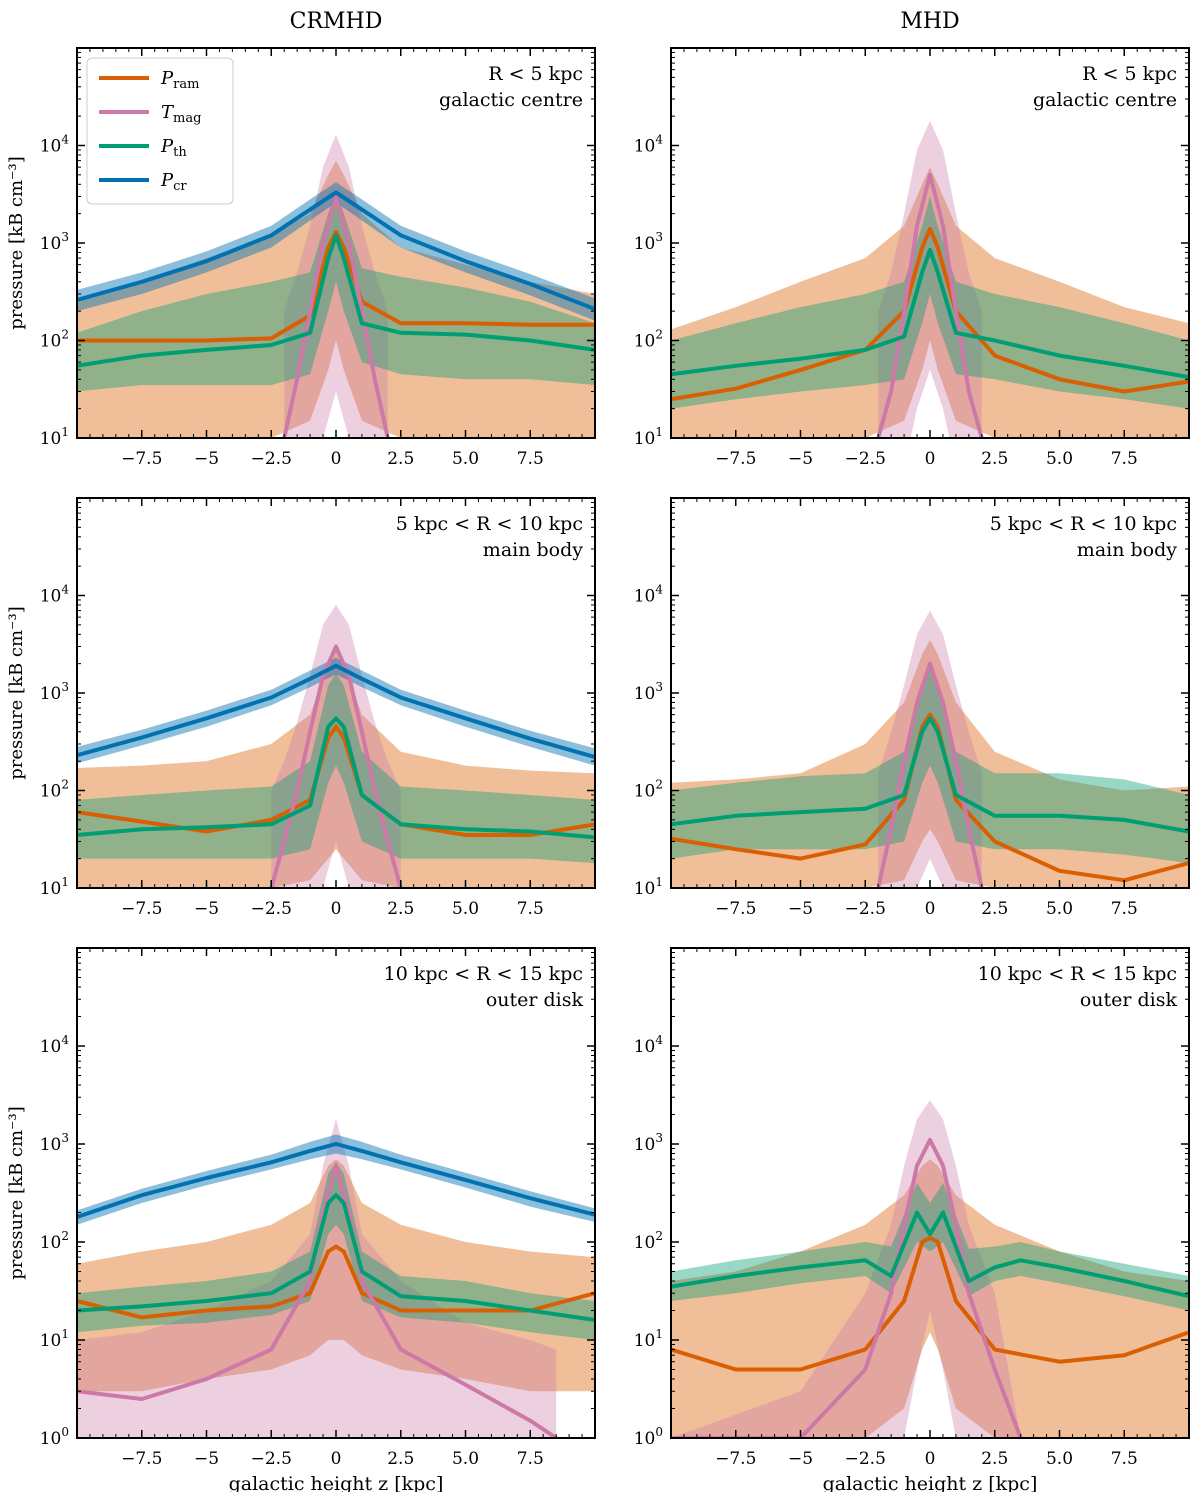  What do you see at coordinates (173, 148) in the screenshot?
I see `legend-label-th: Pth` at bounding box center [173, 148].